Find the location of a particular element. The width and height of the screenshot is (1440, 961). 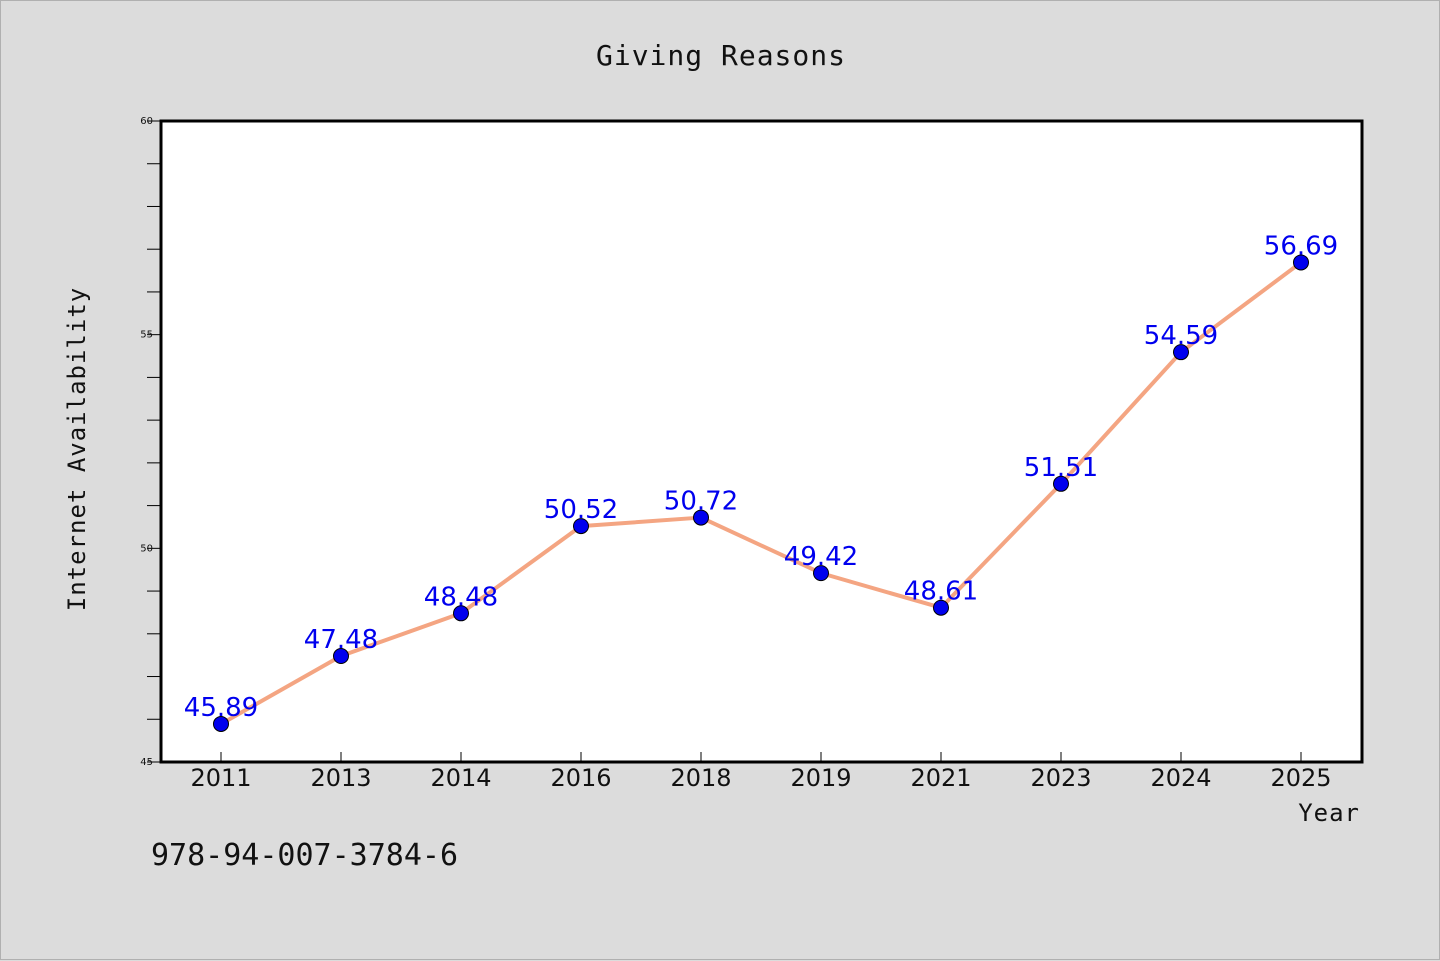

x-tick-label: 2023 is located at coordinates (1060, 778).